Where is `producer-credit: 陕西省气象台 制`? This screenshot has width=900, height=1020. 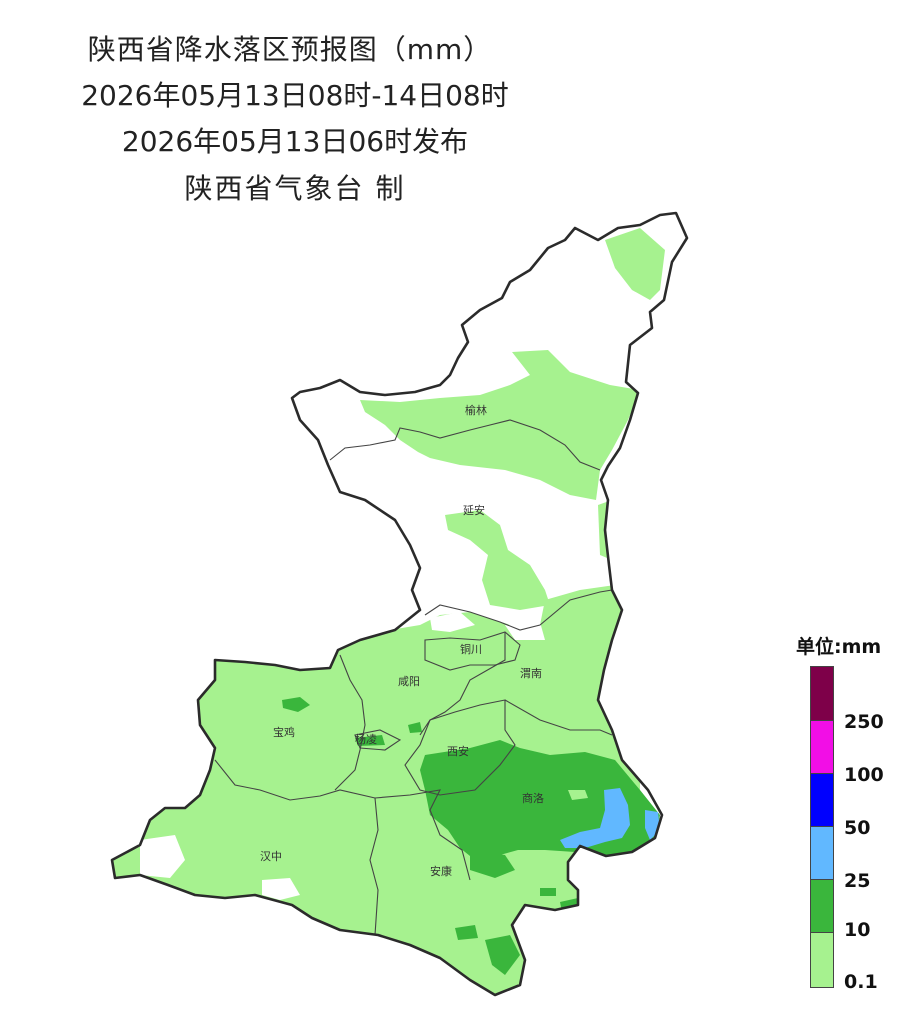 producer-credit: 陕西省气象台 制 is located at coordinates (295, 188).